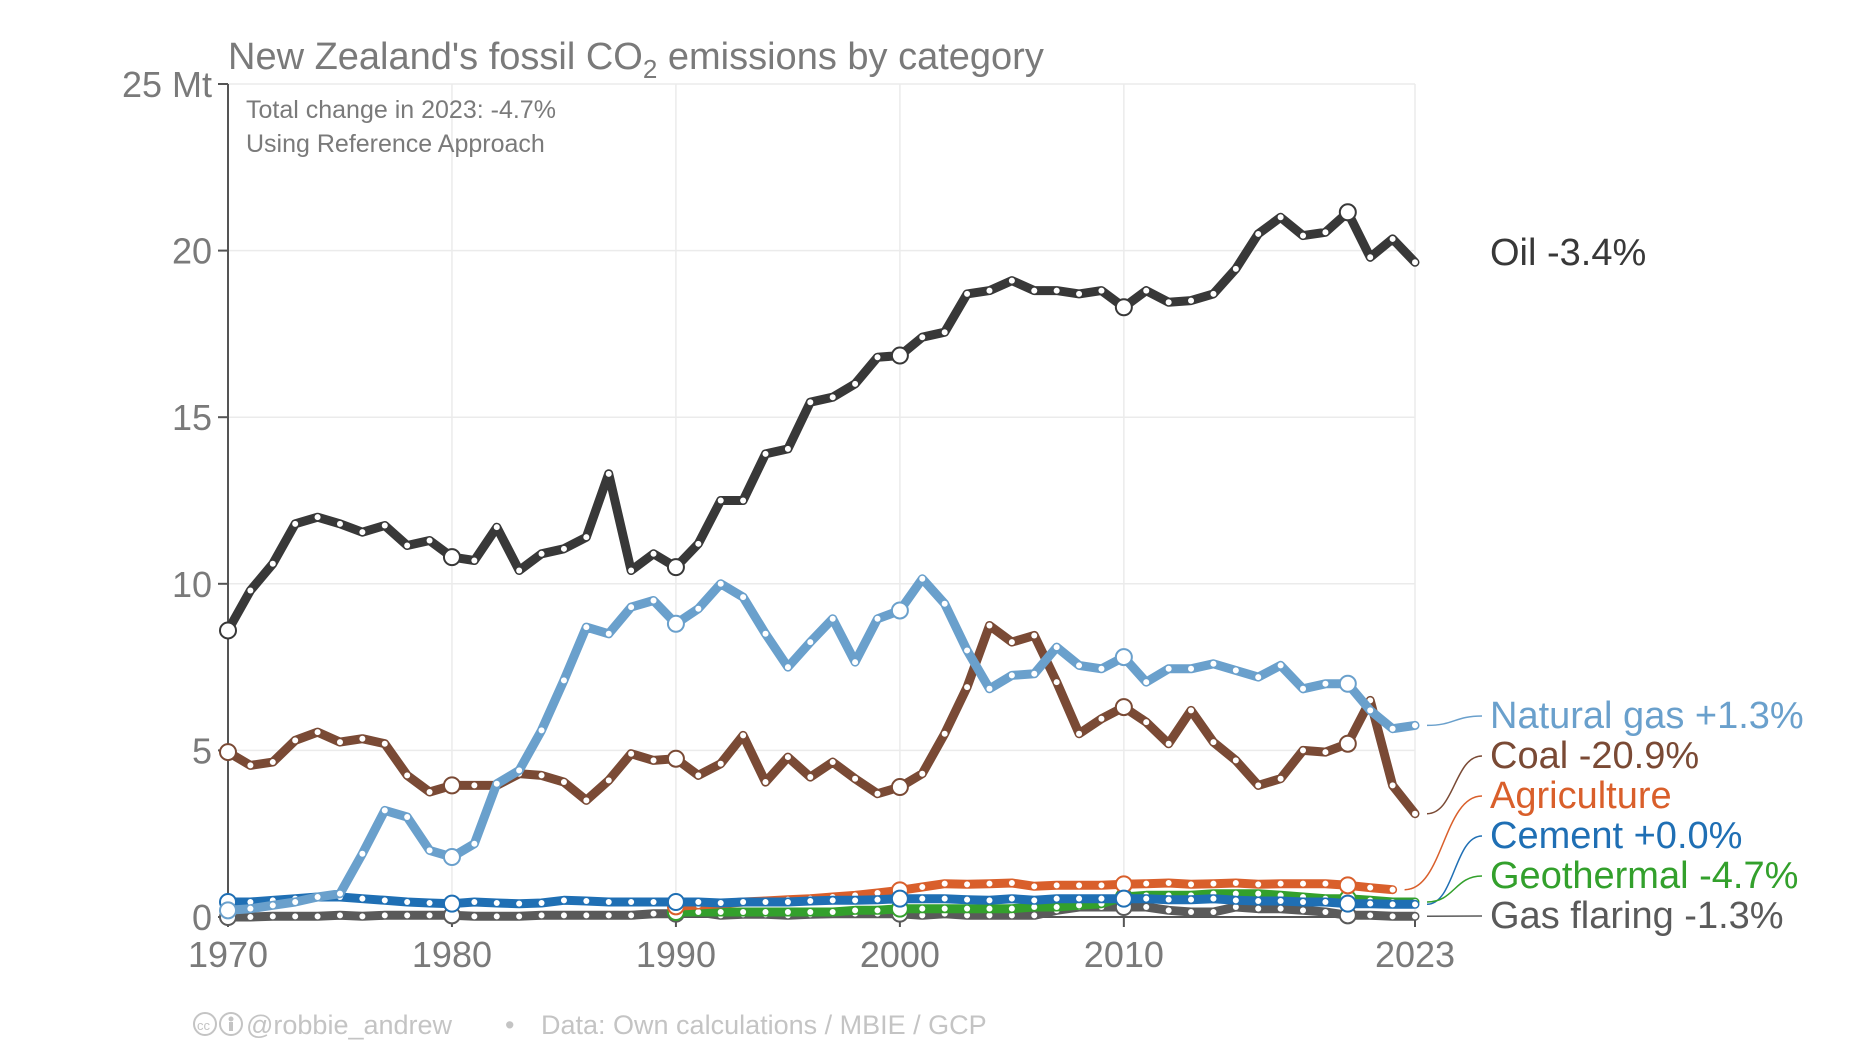 The width and height of the screenshot is (1852, 1042). I want to click on point-agriculture-2018, so click(1303, 883).